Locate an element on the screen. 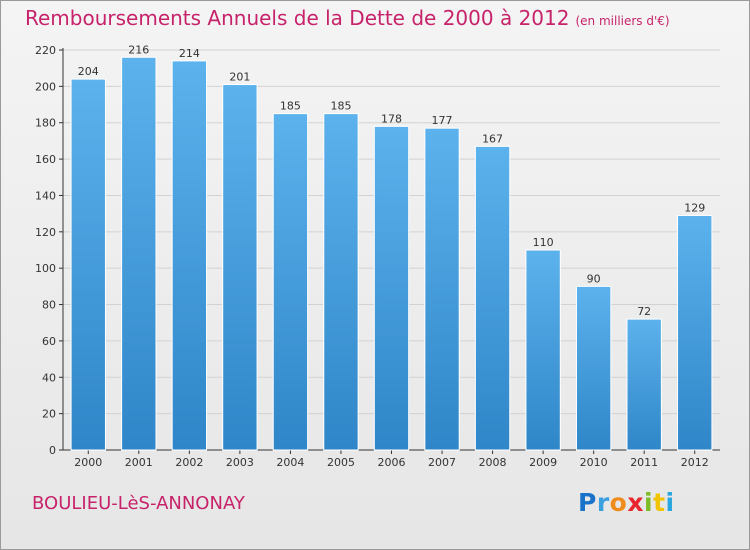  bar-2010 is located at coordinates (593, 368).